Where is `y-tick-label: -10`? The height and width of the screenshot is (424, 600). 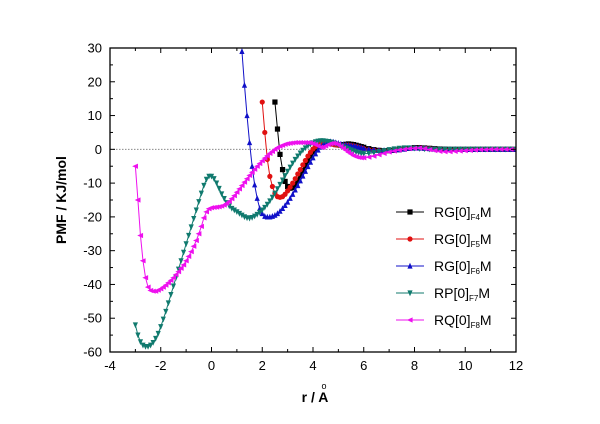 y-tick-label: -10 is located at coordinates (92, 183).